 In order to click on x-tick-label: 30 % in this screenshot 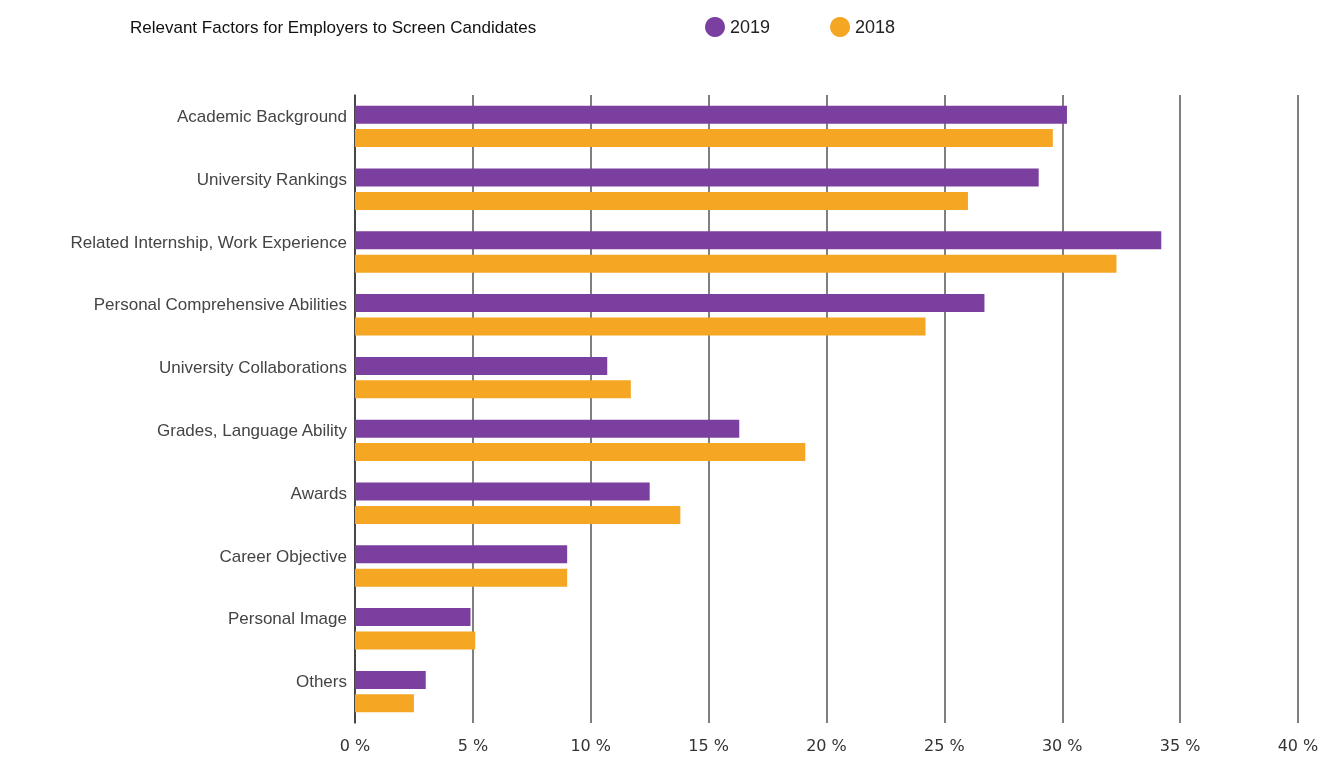, I will do `click(1062, 745)`.